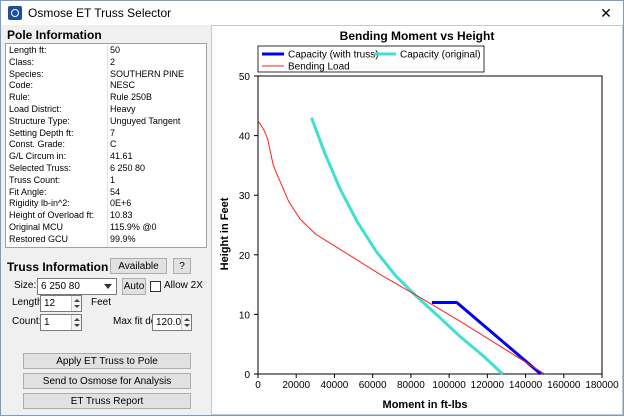  What do you see at coordinates (107, 381) in the screenshot?
I see `send-to-osmose-button: Send to Osmose for Analysis` at bounding box center [107, 381].